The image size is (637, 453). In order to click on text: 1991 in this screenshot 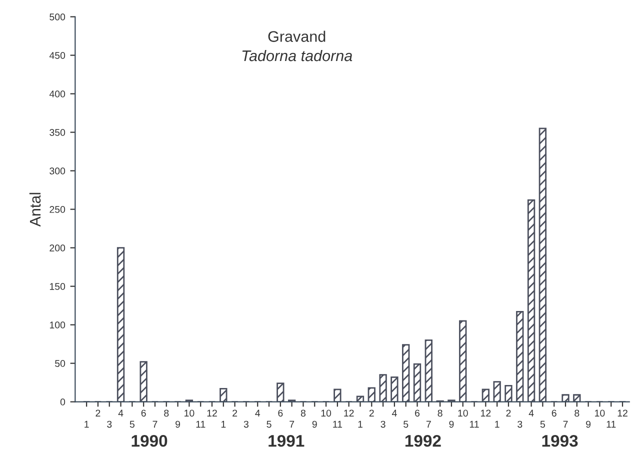, I will do `click(286, 440)`.